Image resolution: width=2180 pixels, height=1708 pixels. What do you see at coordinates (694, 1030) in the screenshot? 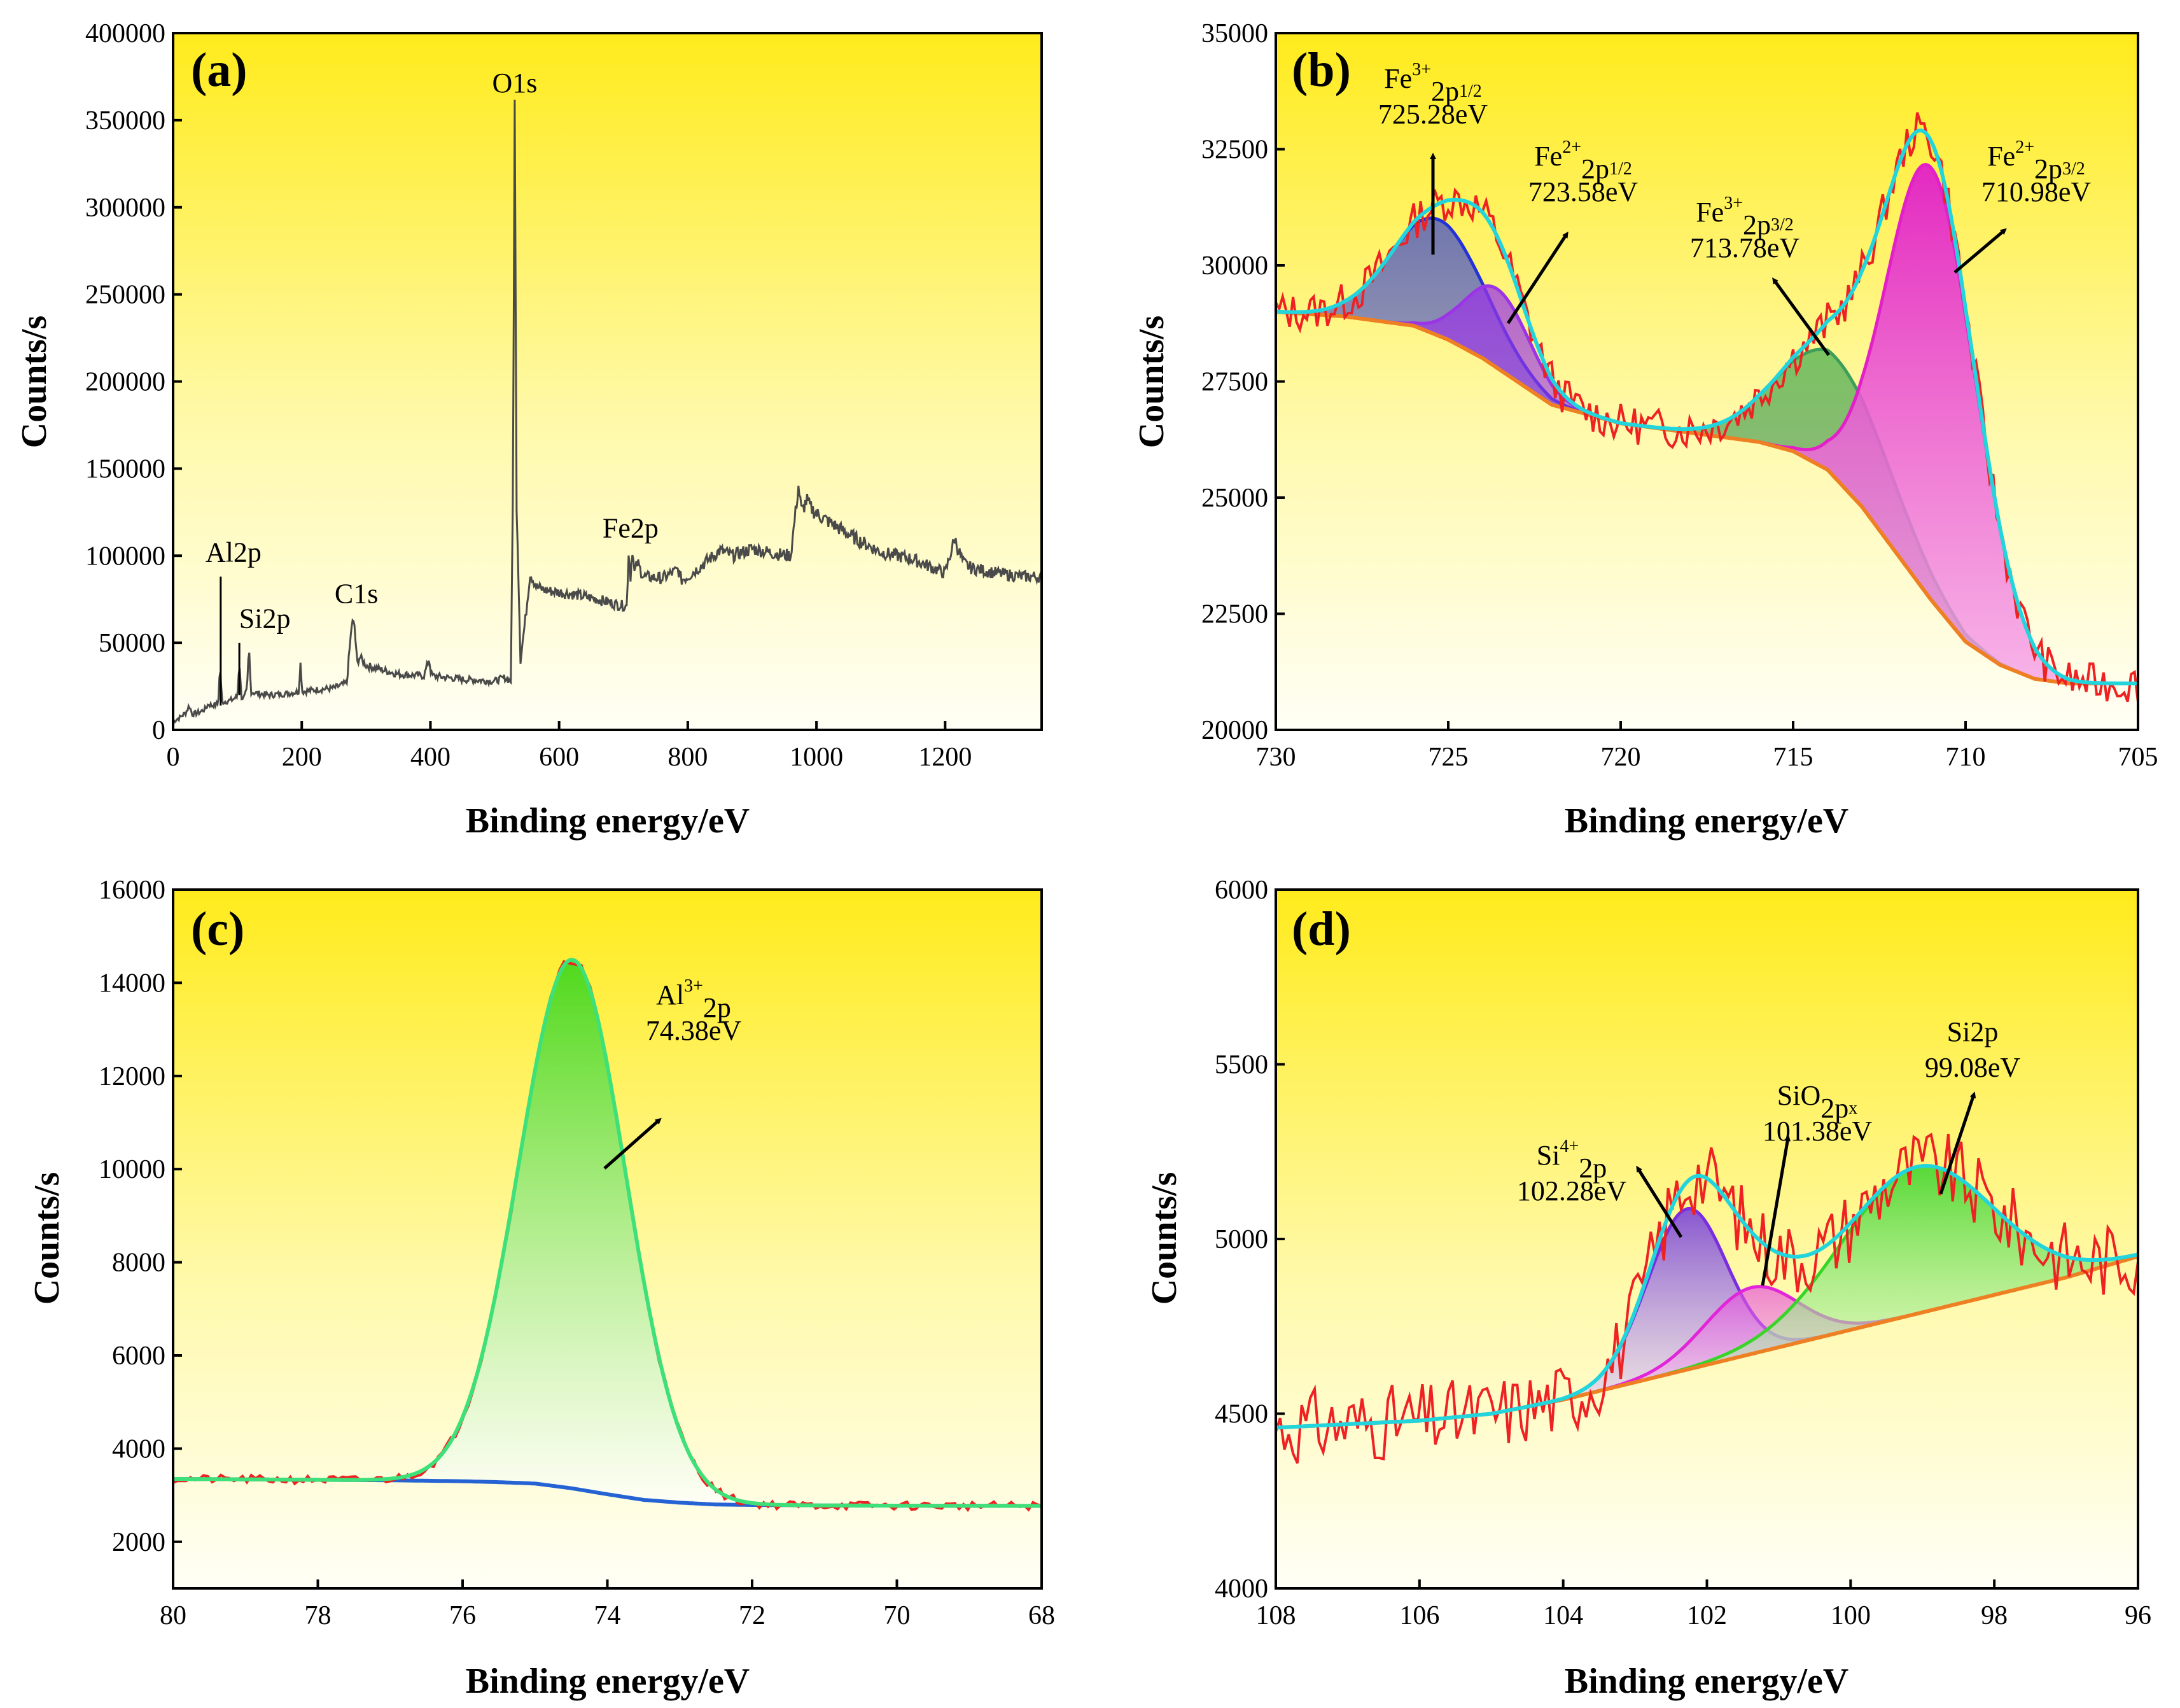
I see `peak-label-value: 74.38eV` at bounding box center [694, 1030].